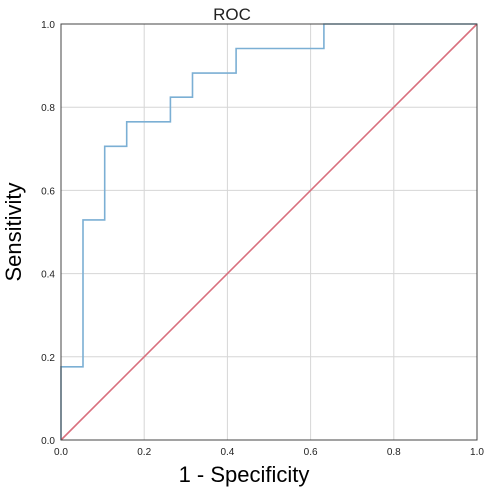 The width and height of the screenshot is (489, 490). I want to click on y-tick-label: 0.2, so click(48, 358).